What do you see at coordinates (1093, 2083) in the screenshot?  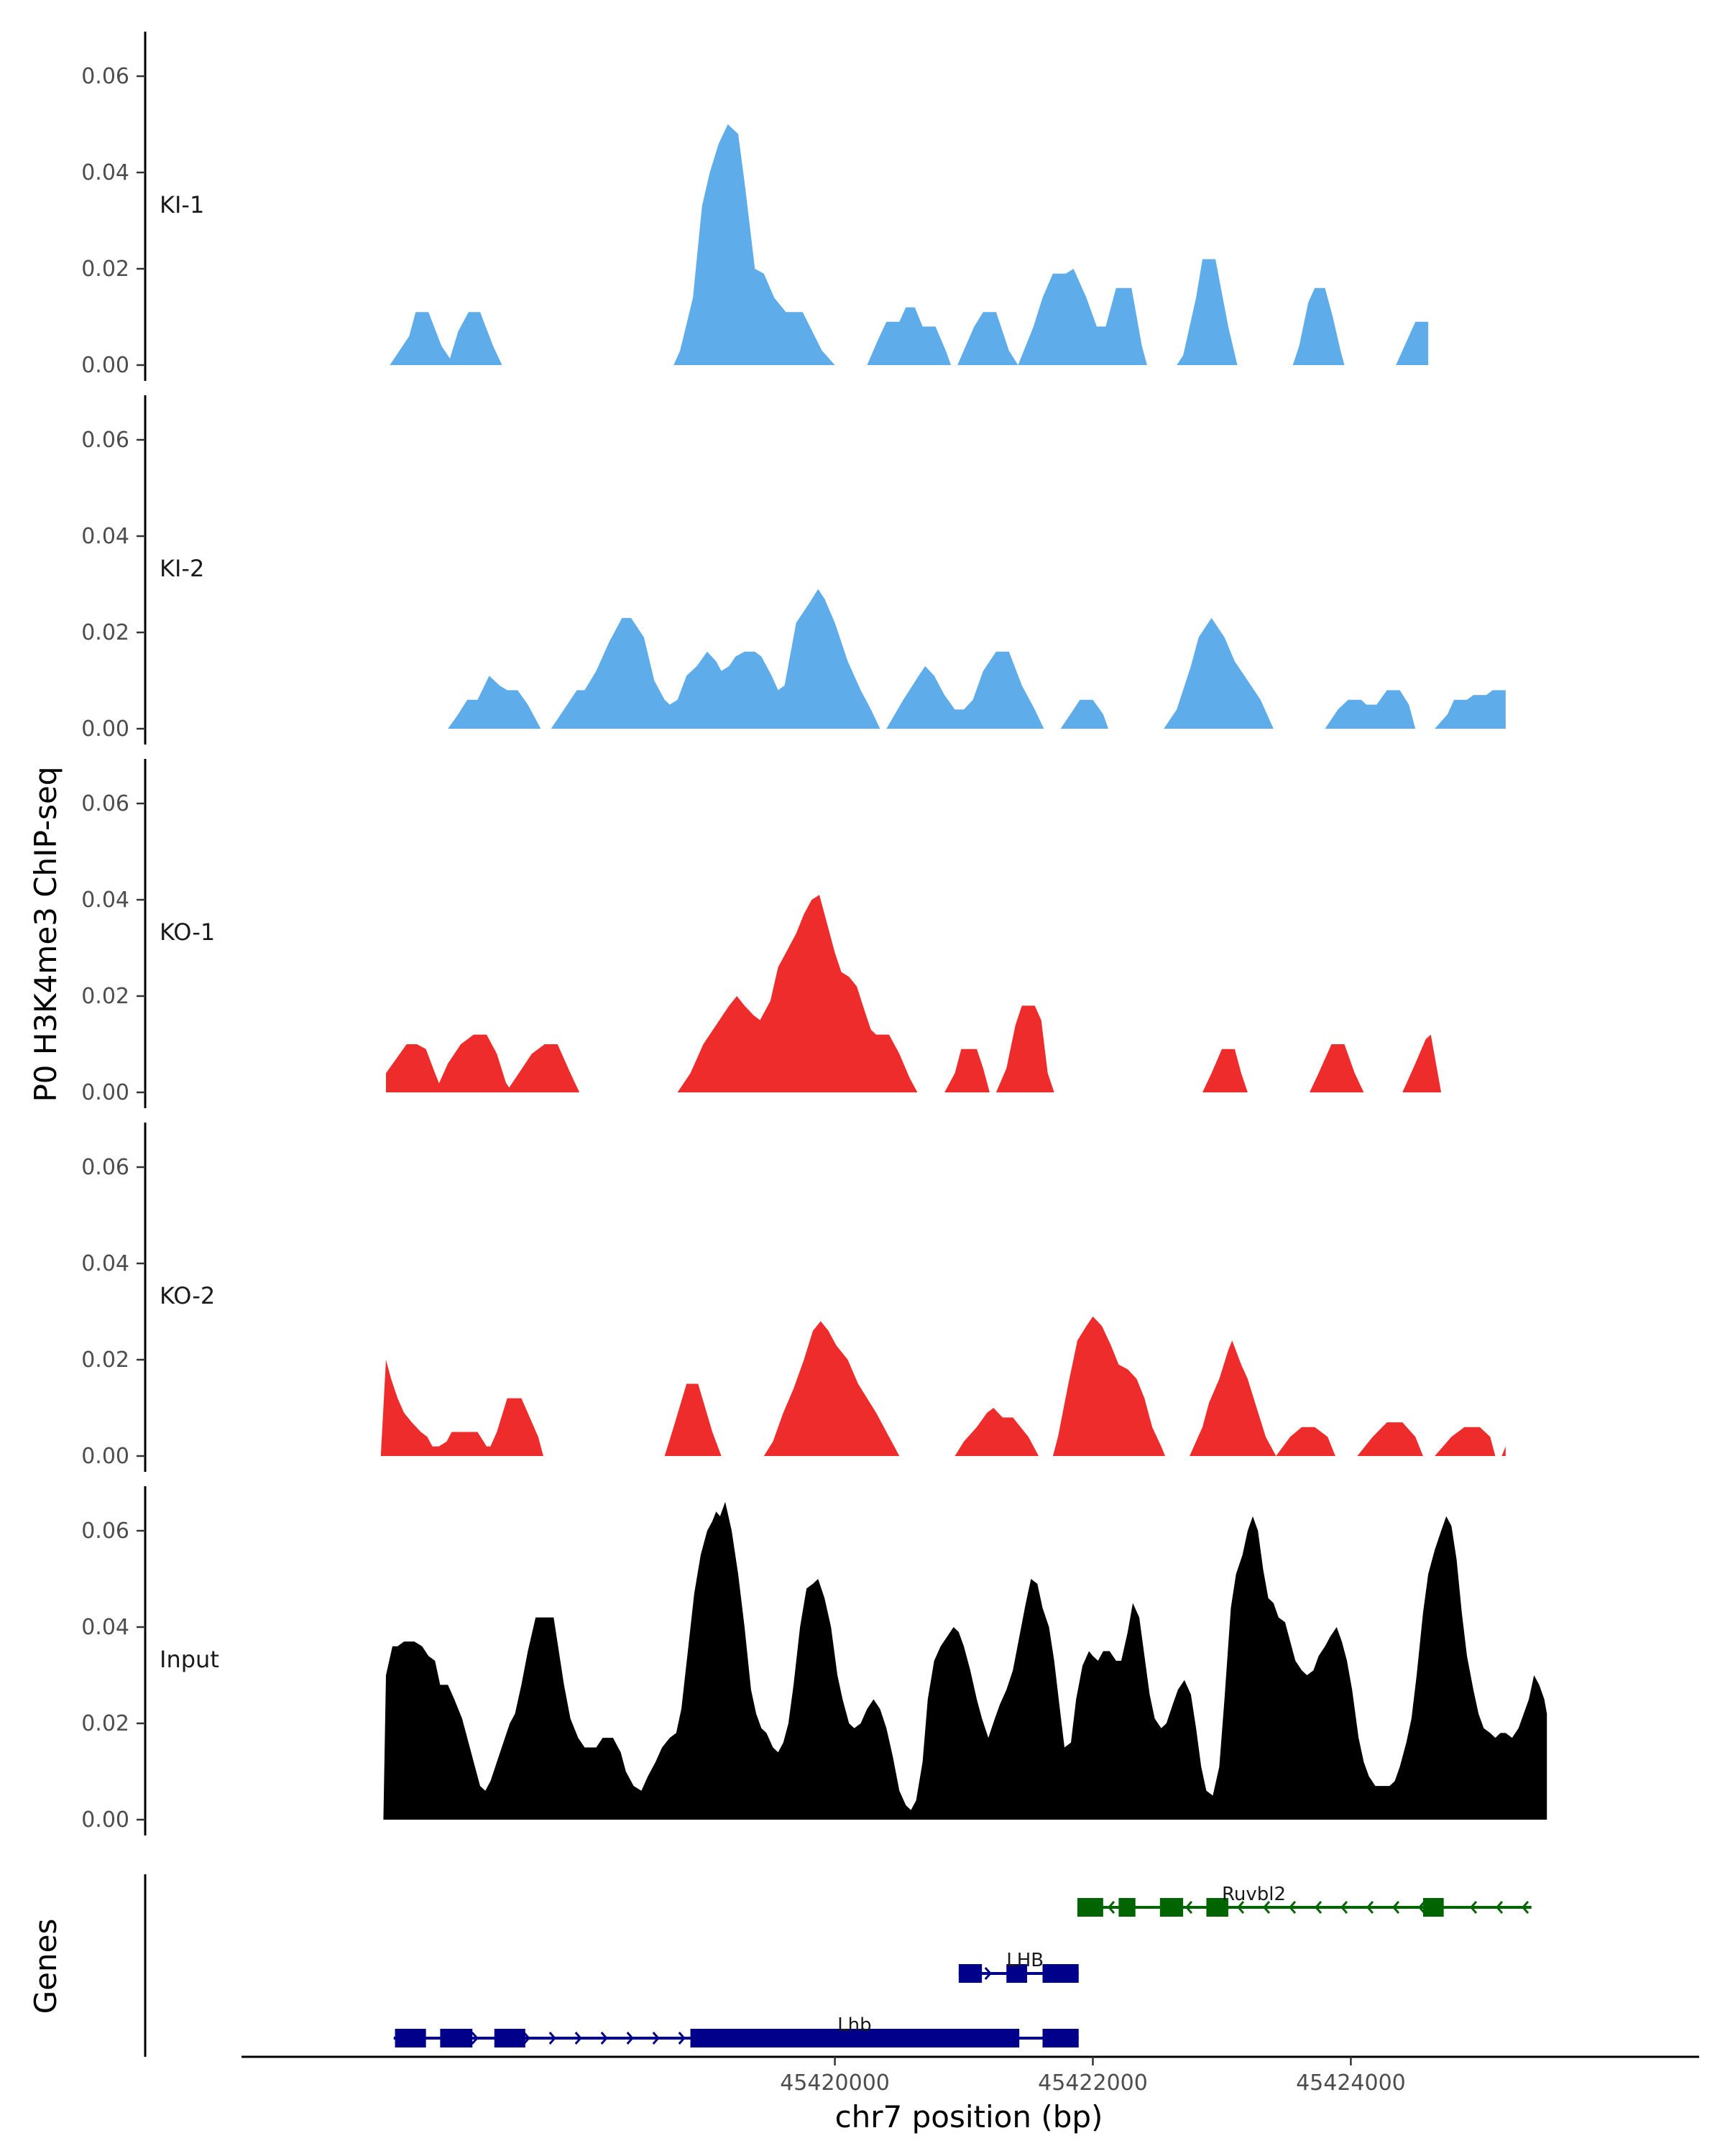 I see `x-tick-label: 45422000` at bounding box center [1093, 2083].